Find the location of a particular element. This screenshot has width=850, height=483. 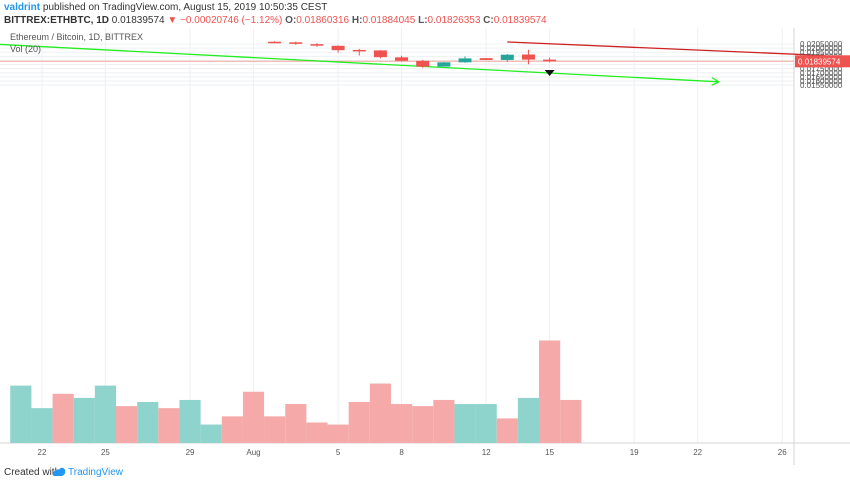

last-price: 0.01839574 is located at coordinates (138, 20).